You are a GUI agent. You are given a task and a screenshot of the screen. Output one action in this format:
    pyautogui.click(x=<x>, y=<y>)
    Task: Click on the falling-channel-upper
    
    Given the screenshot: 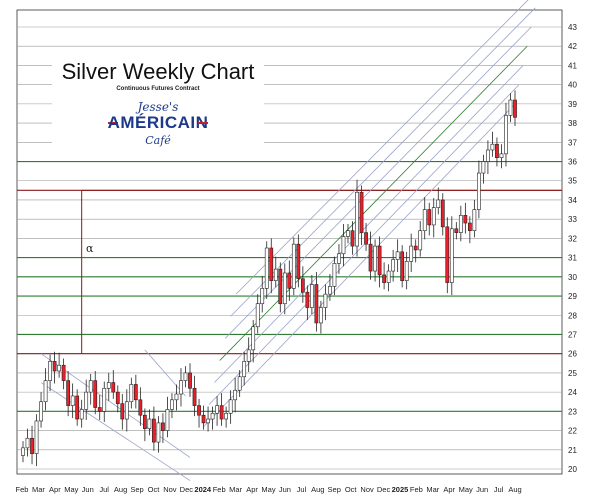 What is the action you would take?
    pyautogui.click(x=115, y=405)
    